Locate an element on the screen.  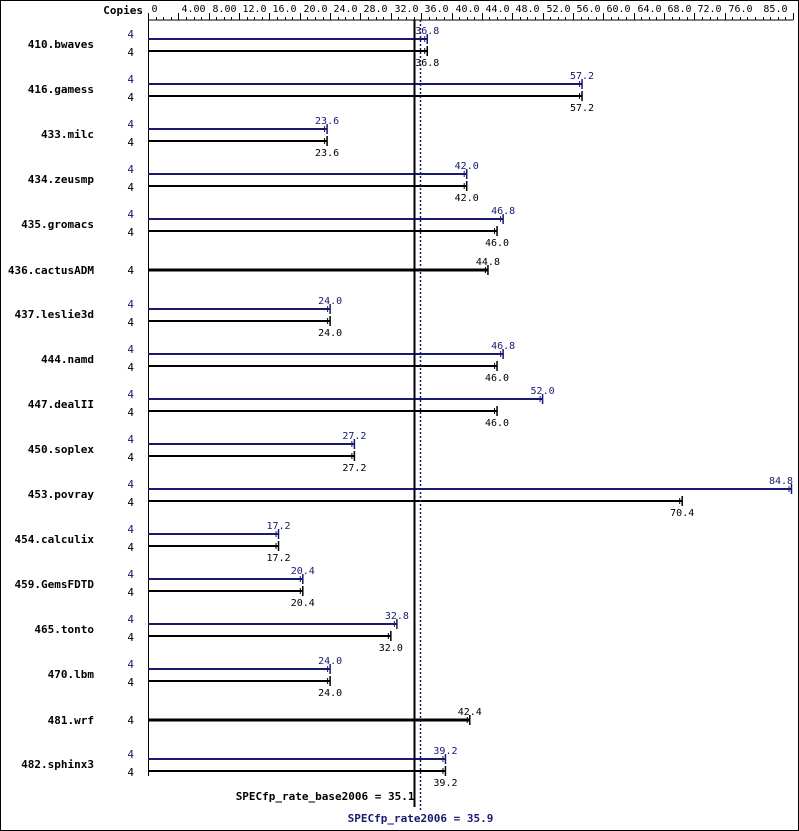
benchmark-name: 435.gromacs is located at coordinates (57, 224).